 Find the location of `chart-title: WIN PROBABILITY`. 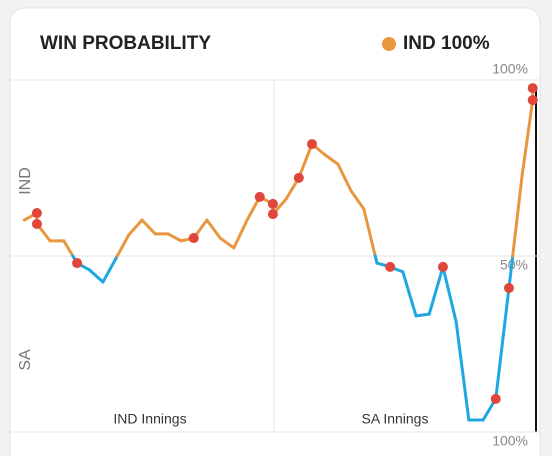

chart-title: WIN PROBABILITY is located at coordinates (125, 43).